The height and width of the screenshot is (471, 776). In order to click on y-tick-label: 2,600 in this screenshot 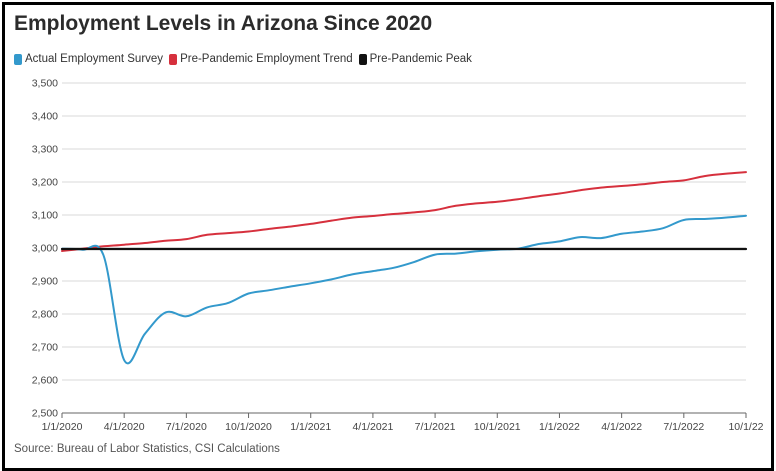, I will do `click(45, 381)`.